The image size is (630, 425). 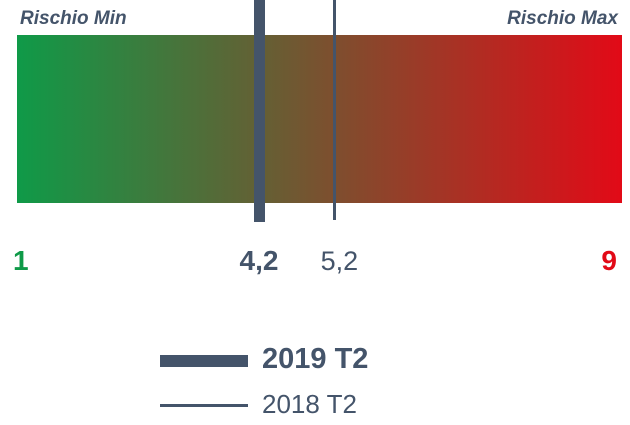 I want to click on legend-swatch-2018-t2, so click(x=204, y=405).